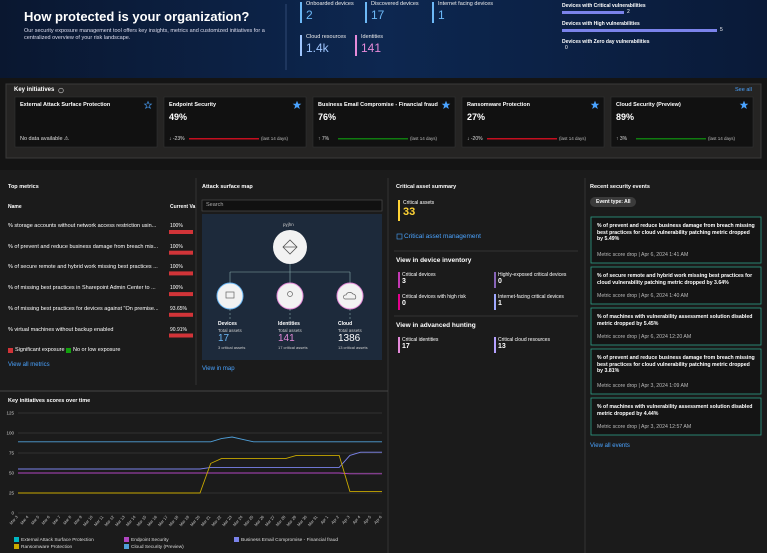 Image resolution: width=767 pixels, height=553 pixels. What do you see at coordinates (498, 105) in the screenshot?
I see `initiative-name: Ransomware Protection` at bounding box center [498, 105].